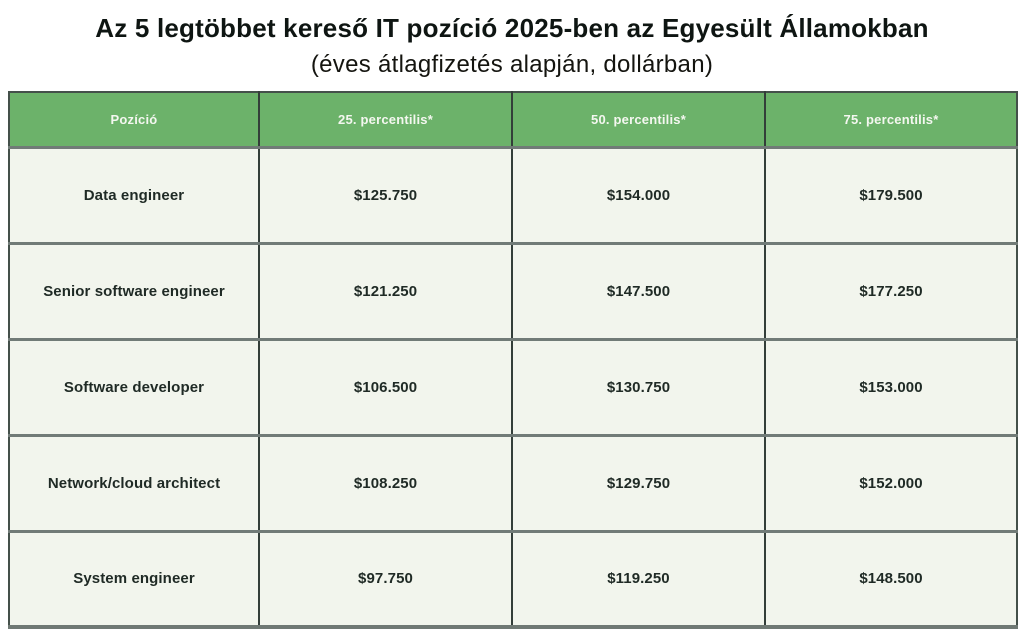 This screenshot has width=1024, height=642. Describe the element at coordinates (134, 387) in the screenshot. I see `position-cell: Software developer` at that location.